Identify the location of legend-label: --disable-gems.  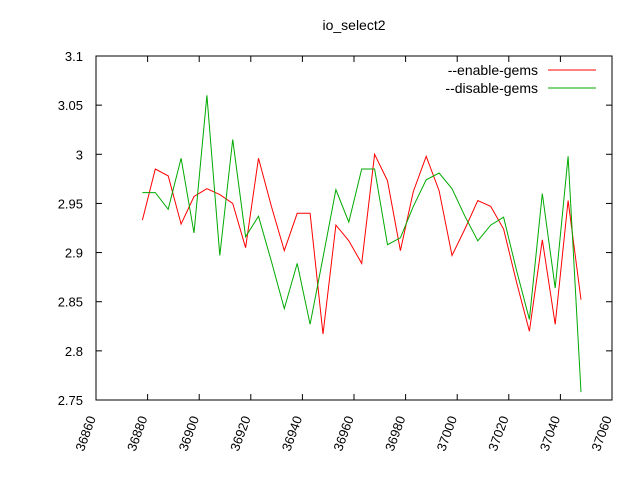
(491, 88).